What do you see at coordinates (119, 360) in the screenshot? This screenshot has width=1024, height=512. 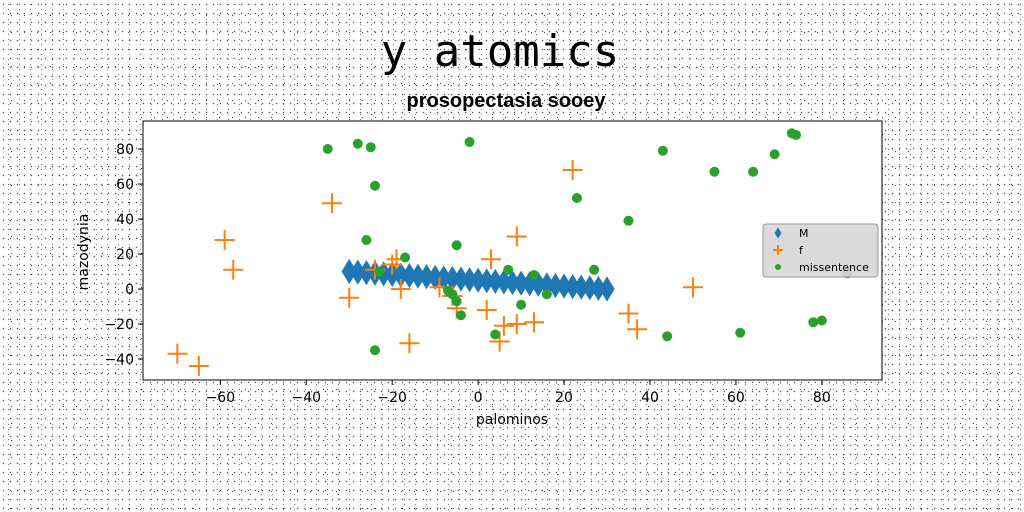 I see `y-tick-label: −40` at bounding box center [119, 360].